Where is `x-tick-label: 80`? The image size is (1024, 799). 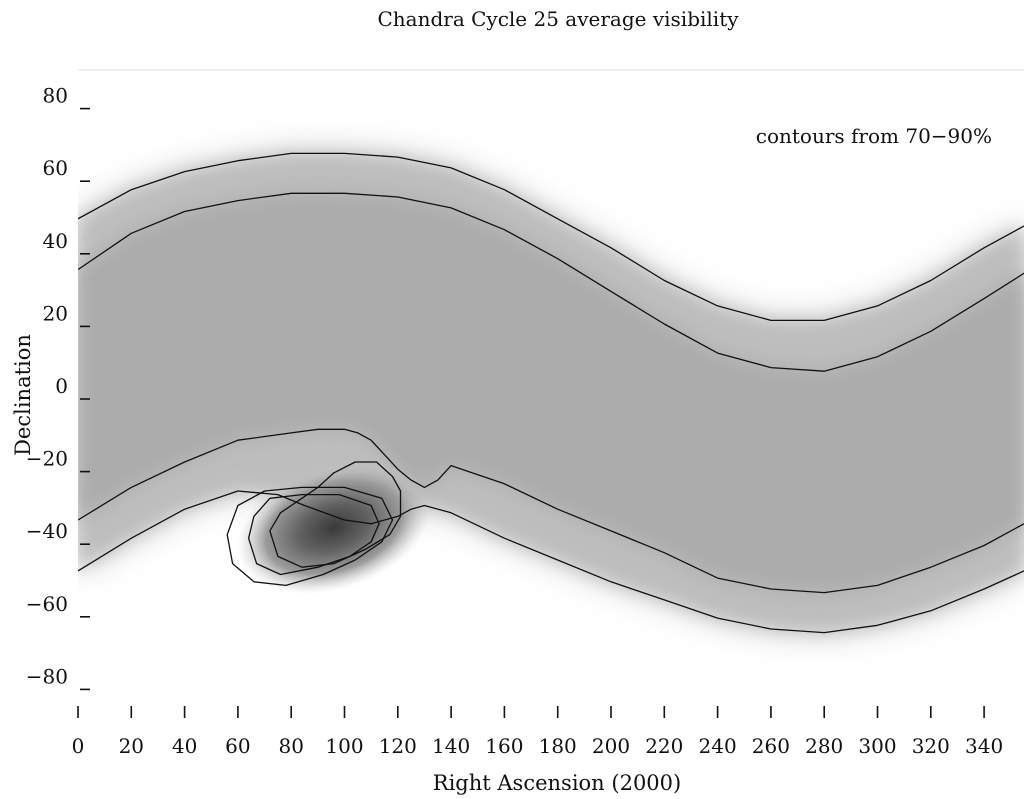
x-tick-label: 80 is located at coordinates (290, 746).